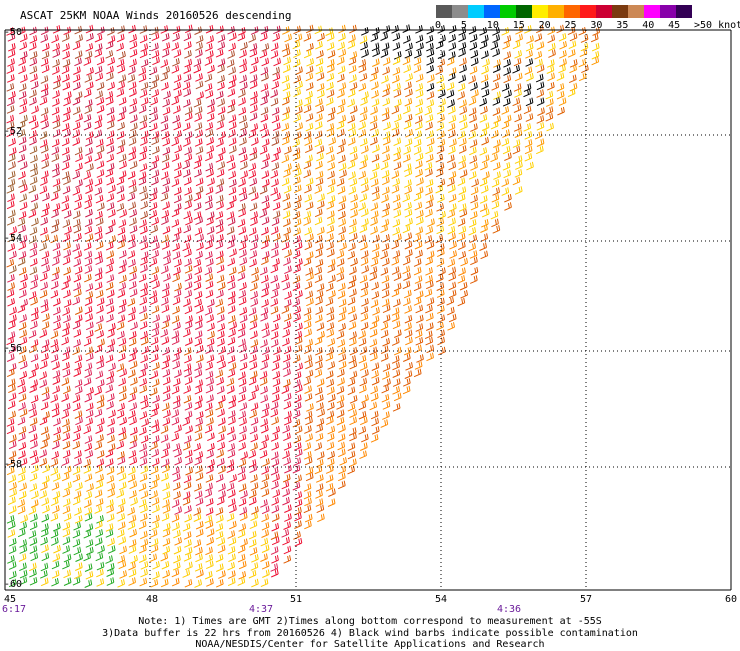 The height and width of the screenshot is (651, 740). I want to click on legend-swatch, so click(620, 11).